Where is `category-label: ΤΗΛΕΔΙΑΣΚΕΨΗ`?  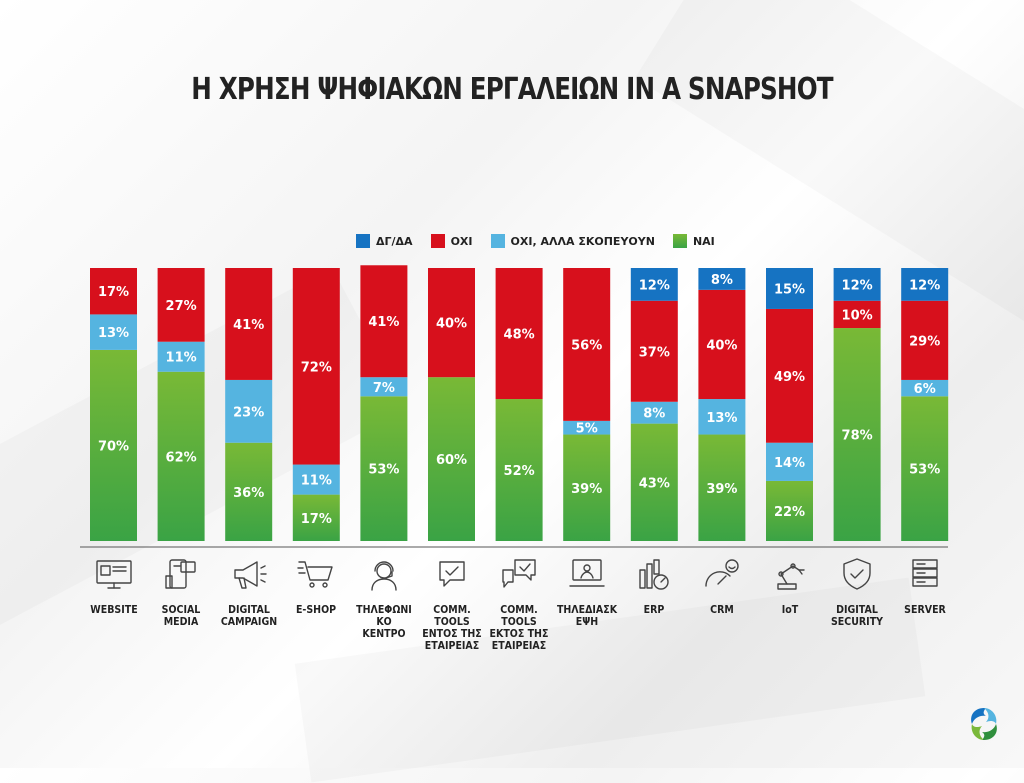
category-label: ΤΗΛΕΔΙΑΣΚΕΨΗ is located at coordinates (587, 616).